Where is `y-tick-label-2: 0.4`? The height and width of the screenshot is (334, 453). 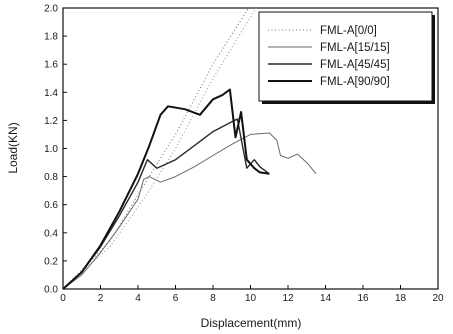
y-tick-label-2: 0.4 is located at coordinates (51, 233).